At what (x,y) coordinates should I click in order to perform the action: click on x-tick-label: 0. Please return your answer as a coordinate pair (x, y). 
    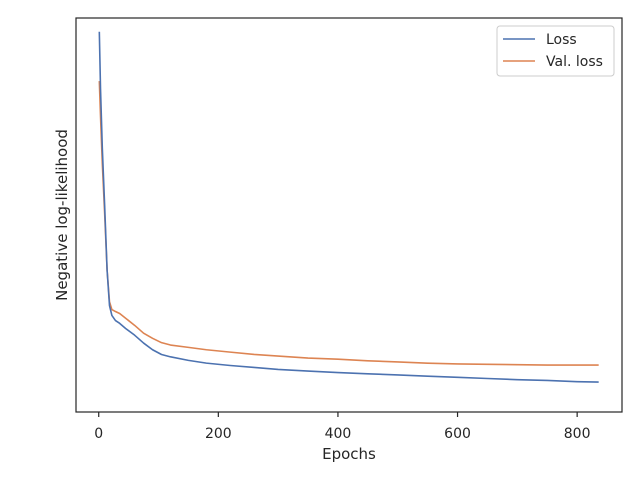
    Looking at the image, I should click on (98, 434).